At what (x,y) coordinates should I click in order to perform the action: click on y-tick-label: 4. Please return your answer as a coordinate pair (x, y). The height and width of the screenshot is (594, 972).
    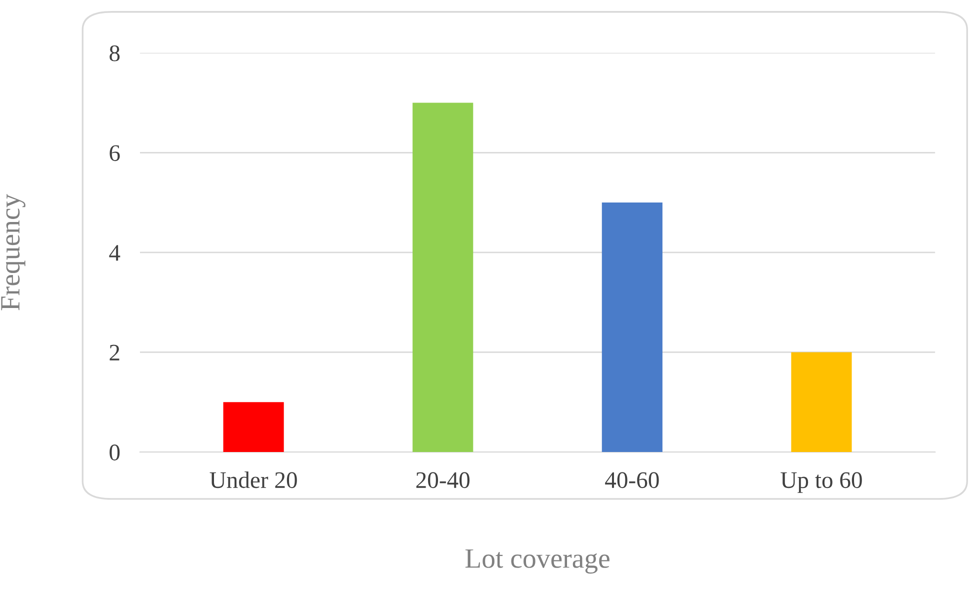
    Looking at the image, I should click on (114, 253).